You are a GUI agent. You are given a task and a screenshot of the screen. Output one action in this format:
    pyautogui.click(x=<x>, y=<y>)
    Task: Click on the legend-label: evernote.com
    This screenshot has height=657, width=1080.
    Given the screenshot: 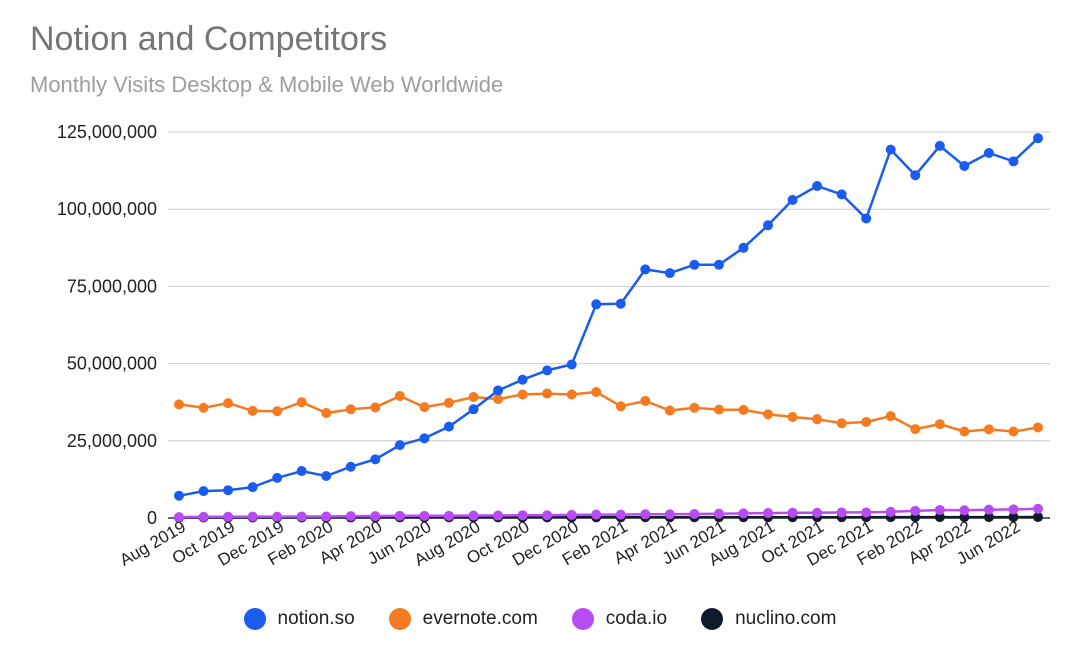 What is the action you would take?
    pyautogui.click(x=480, y=618)
    